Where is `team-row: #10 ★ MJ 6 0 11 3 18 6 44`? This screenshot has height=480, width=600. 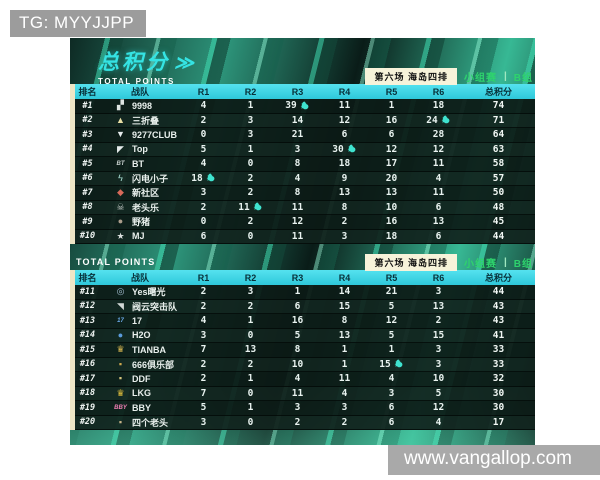
team-row: #10 ★ MJ 6 0 11 3 18 6 44 is located at coordinates (305, 236).